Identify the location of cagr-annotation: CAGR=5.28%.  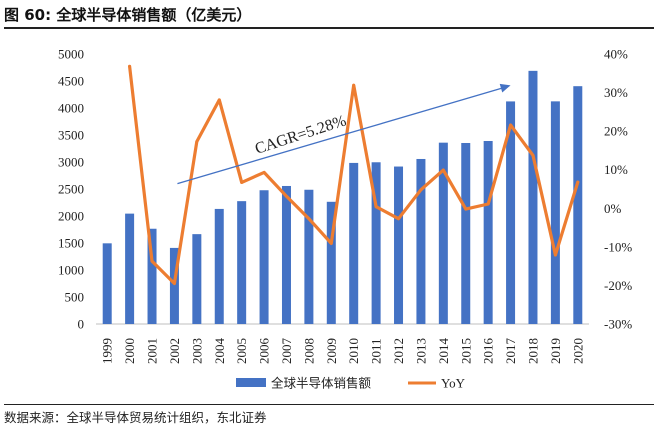
(300, 134).